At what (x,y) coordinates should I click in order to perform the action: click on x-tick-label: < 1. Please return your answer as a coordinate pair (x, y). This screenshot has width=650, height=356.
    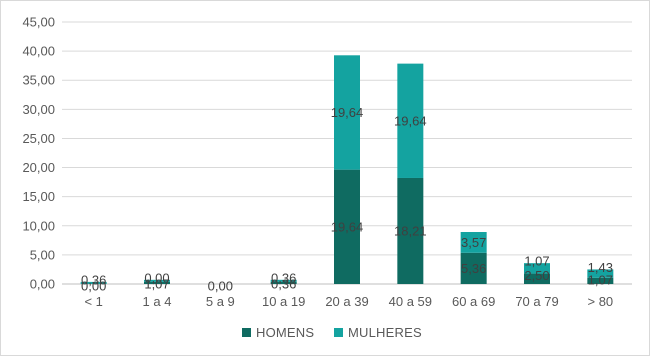
    Looking at the image, I should click on (93, 301).